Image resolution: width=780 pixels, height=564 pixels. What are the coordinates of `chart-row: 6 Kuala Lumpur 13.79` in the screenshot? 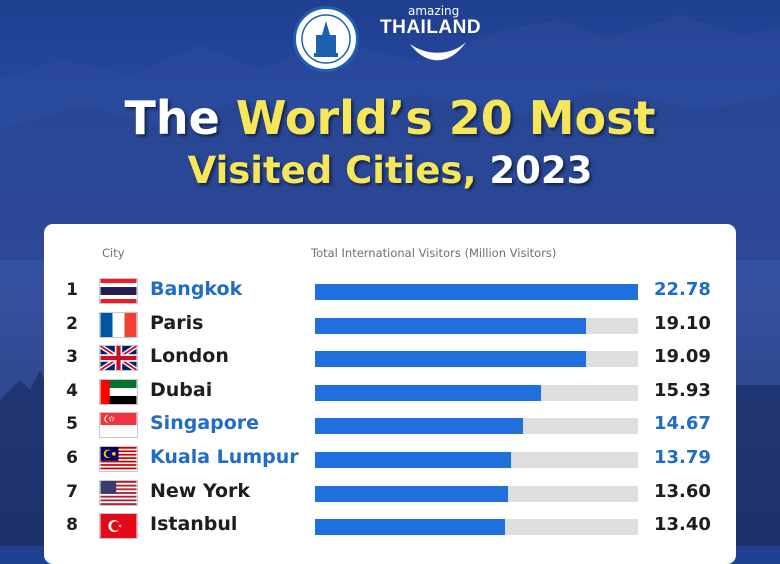 It's located at (390, 460).